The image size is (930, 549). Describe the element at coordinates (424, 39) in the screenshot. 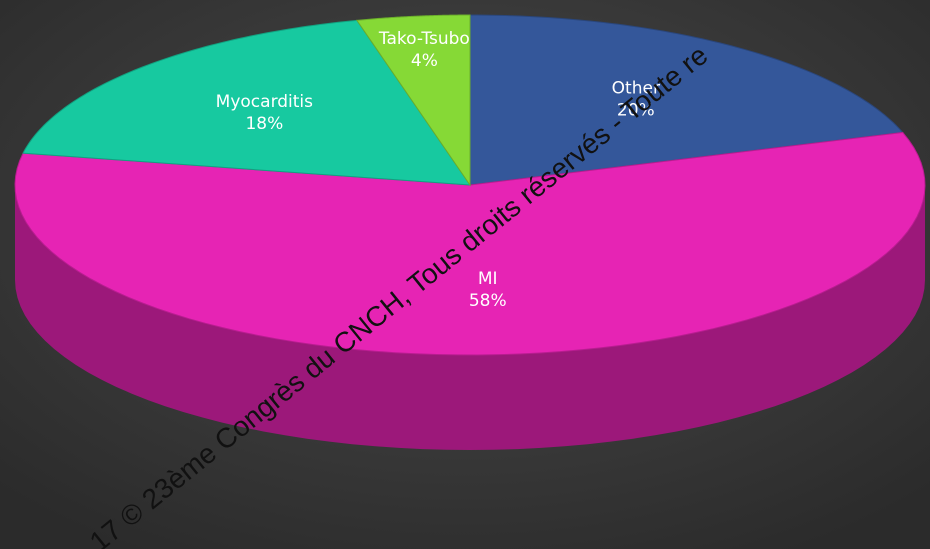

I see `slice-label: Tako-Tsubo` at that location.